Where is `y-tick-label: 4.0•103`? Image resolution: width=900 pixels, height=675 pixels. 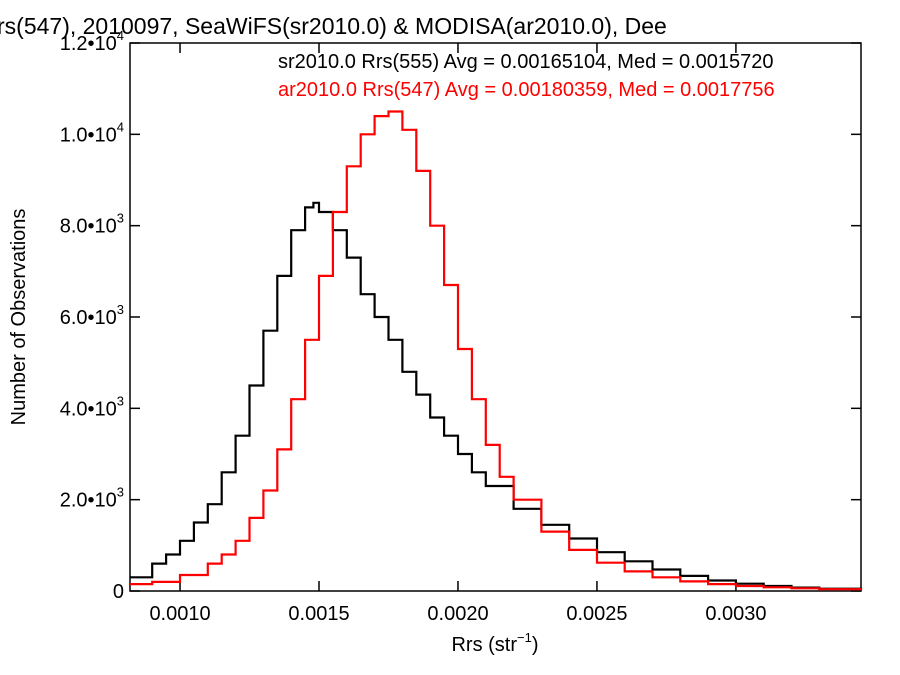
y-tick-label: 4.0•103 is located at coordinates (92, 406).